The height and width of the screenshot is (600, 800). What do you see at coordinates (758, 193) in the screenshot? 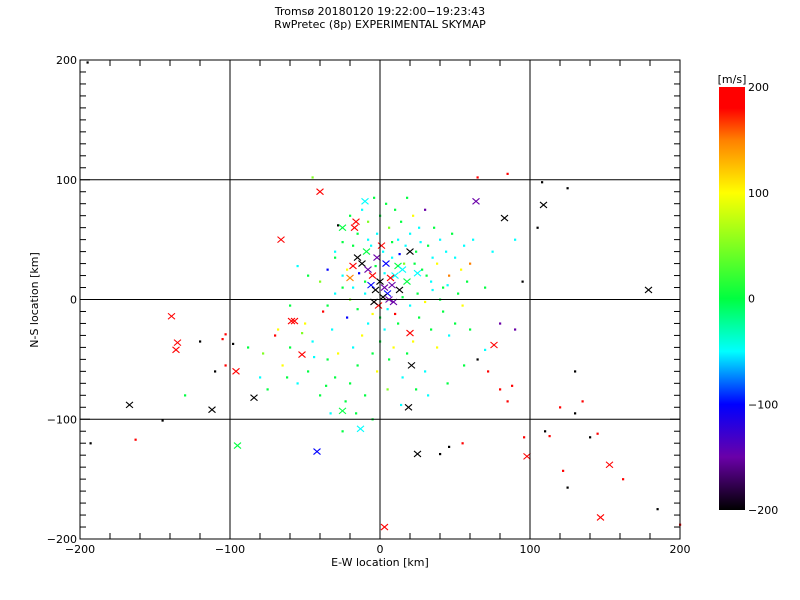
I see `colorbar-tick-label: 100` at bounding box center [758, 193].